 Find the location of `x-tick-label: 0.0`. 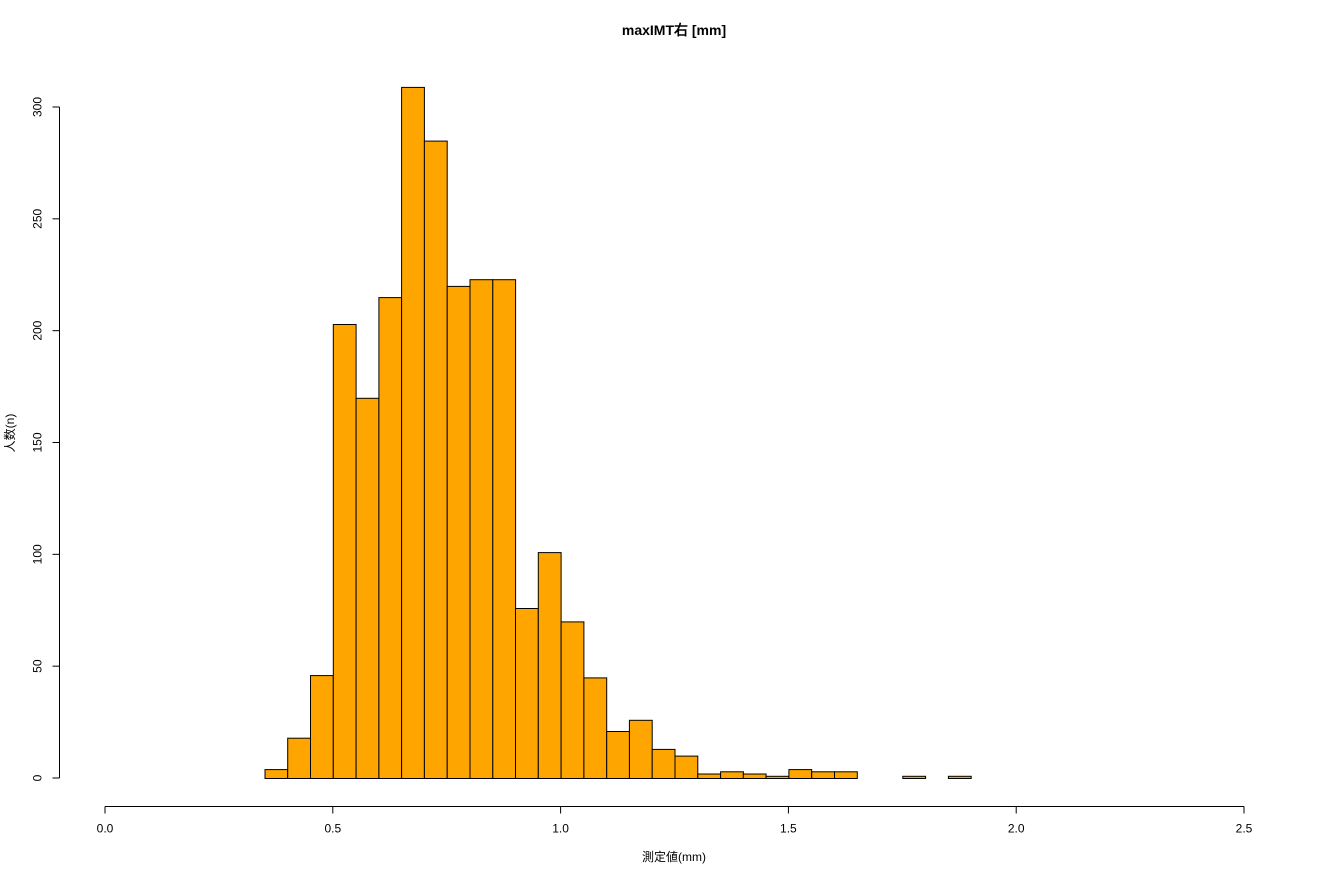

x-tick-label: 0.0 is located at coordinates (105, 829).